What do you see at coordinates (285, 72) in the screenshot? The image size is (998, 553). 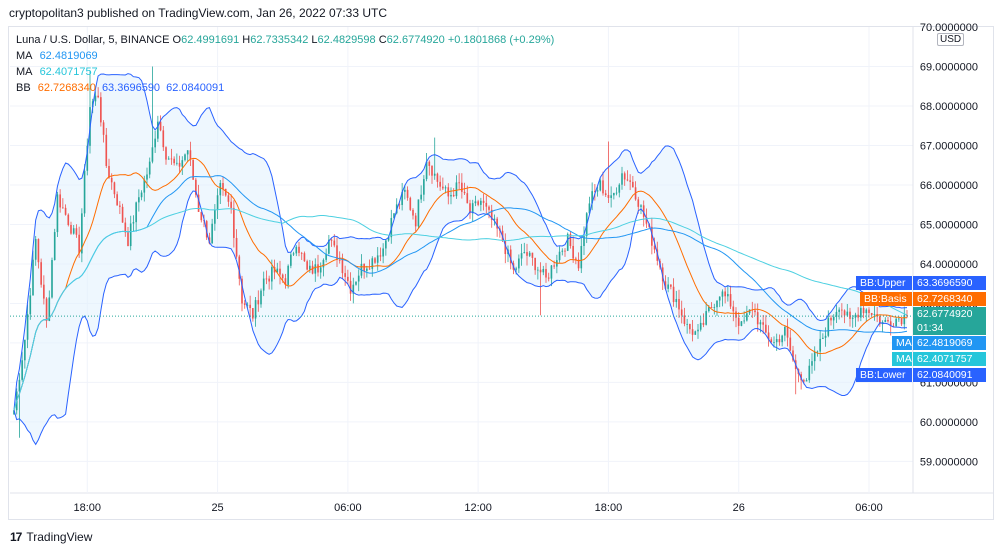 I see `legend-ma2-row: MA 62.4071757` at bounding box center [285, 72].